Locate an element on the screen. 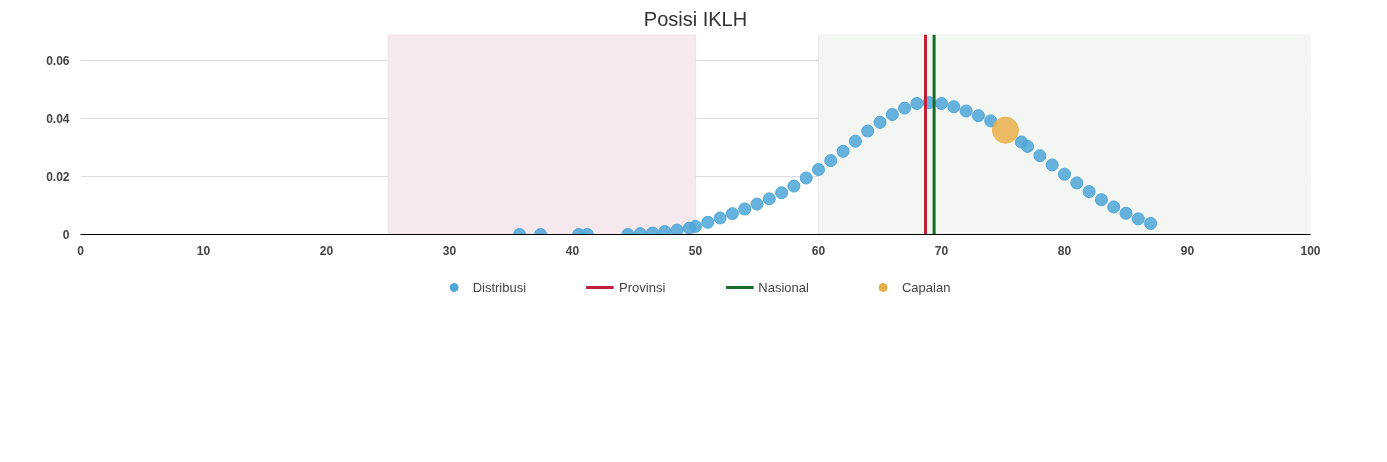 This screenshot has height=462, width=1387. legend-label: Capaian is located at coordinates (926, 287).